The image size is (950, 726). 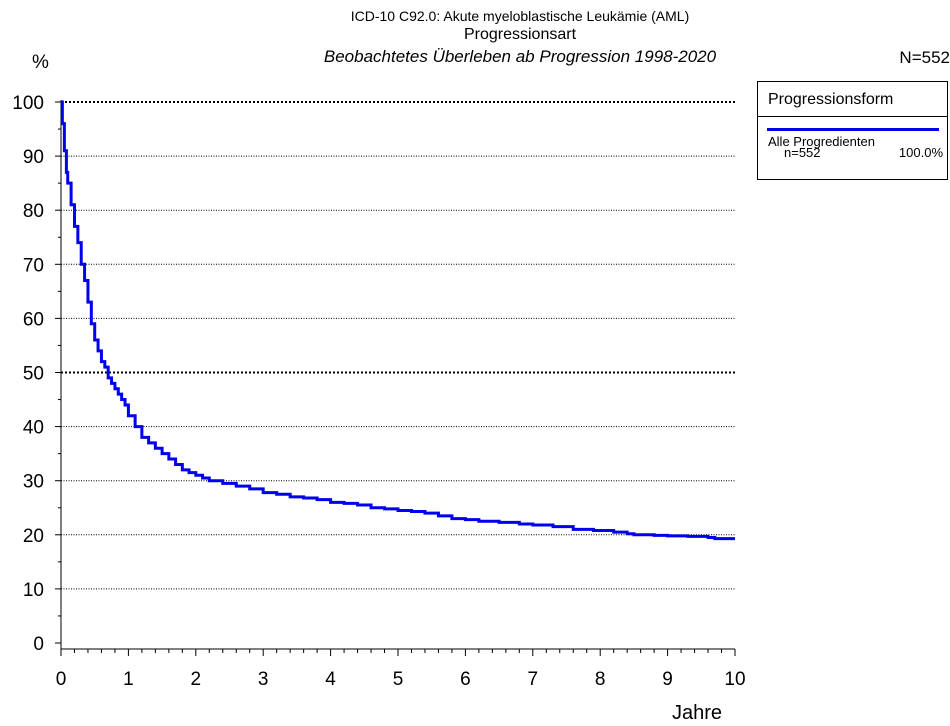 What do you see at coordinates (33, 319) in the screenshot?
I see `y-tick-label-60: 60` at bounding box center [33, 319].